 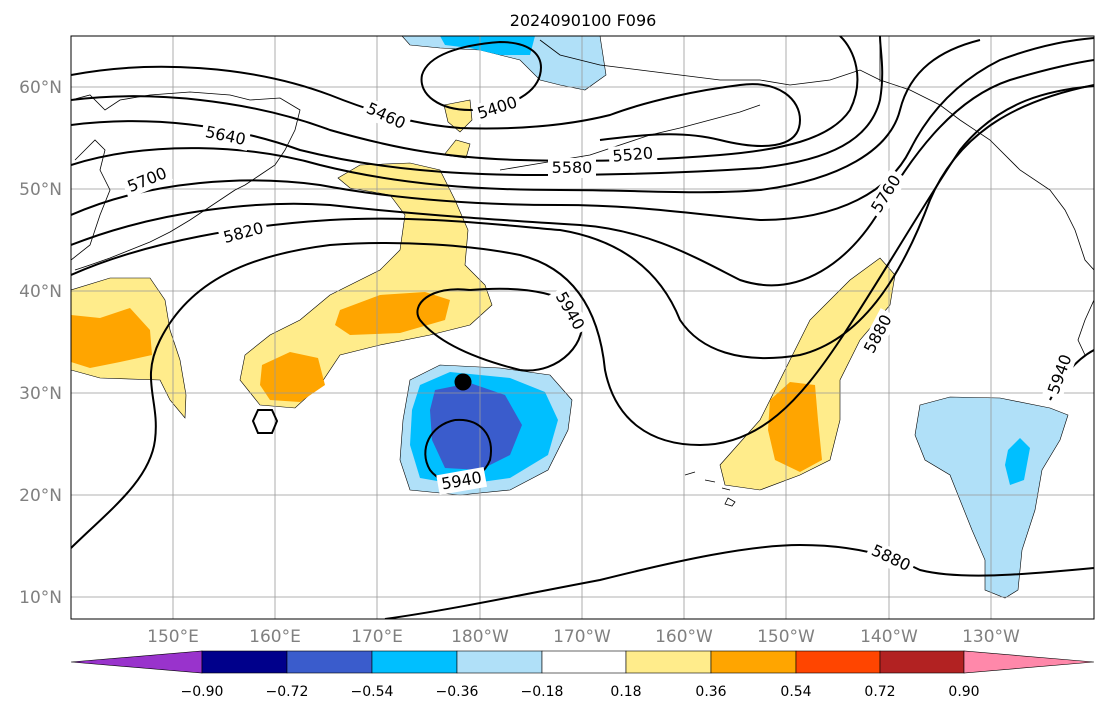 What do you see at coordinates (542, 692) in the screenshot?
I see `colorbar-tick-n018: −0.18` at bounding box center [542, 692].